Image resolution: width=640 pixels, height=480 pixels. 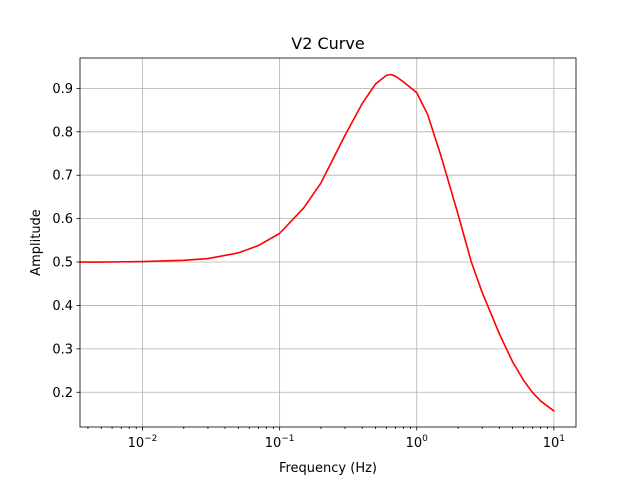 I want to click on y-tick-label: 0.5, so click(x=62, y=263).